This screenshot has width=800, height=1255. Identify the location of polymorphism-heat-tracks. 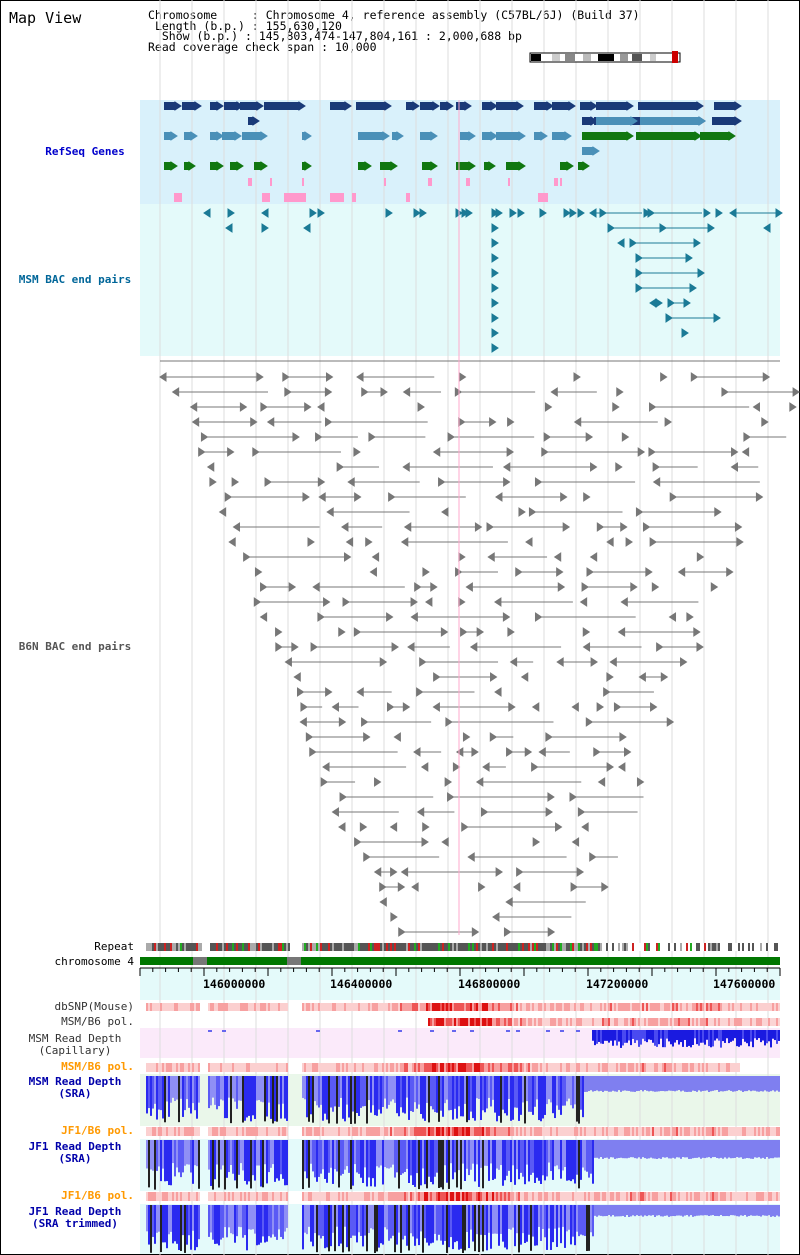
(463, 1102).